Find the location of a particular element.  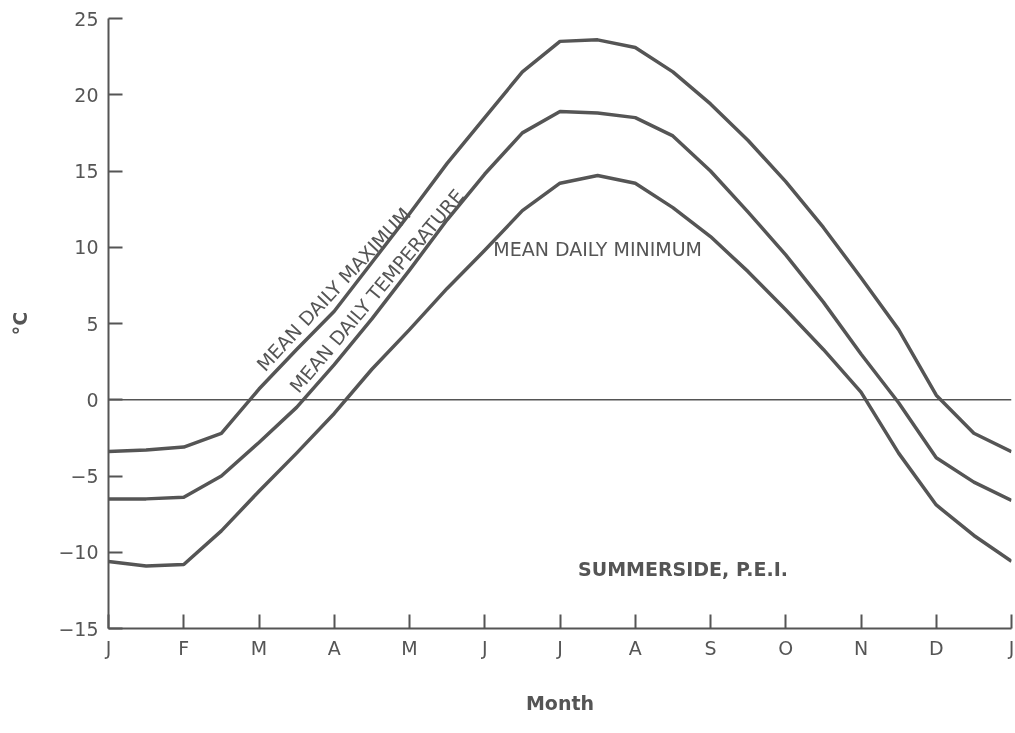

x-tick-label: O is located at coordinates (786, 647).